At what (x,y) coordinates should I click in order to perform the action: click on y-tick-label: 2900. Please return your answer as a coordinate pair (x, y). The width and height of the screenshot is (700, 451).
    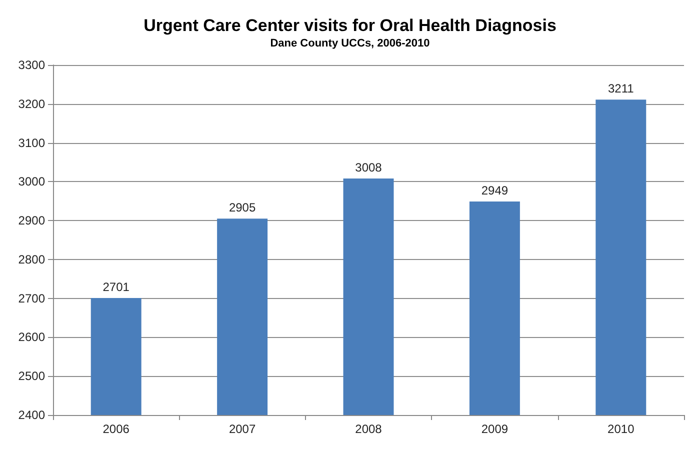
    Looking at the image, I should click on (32, 221).